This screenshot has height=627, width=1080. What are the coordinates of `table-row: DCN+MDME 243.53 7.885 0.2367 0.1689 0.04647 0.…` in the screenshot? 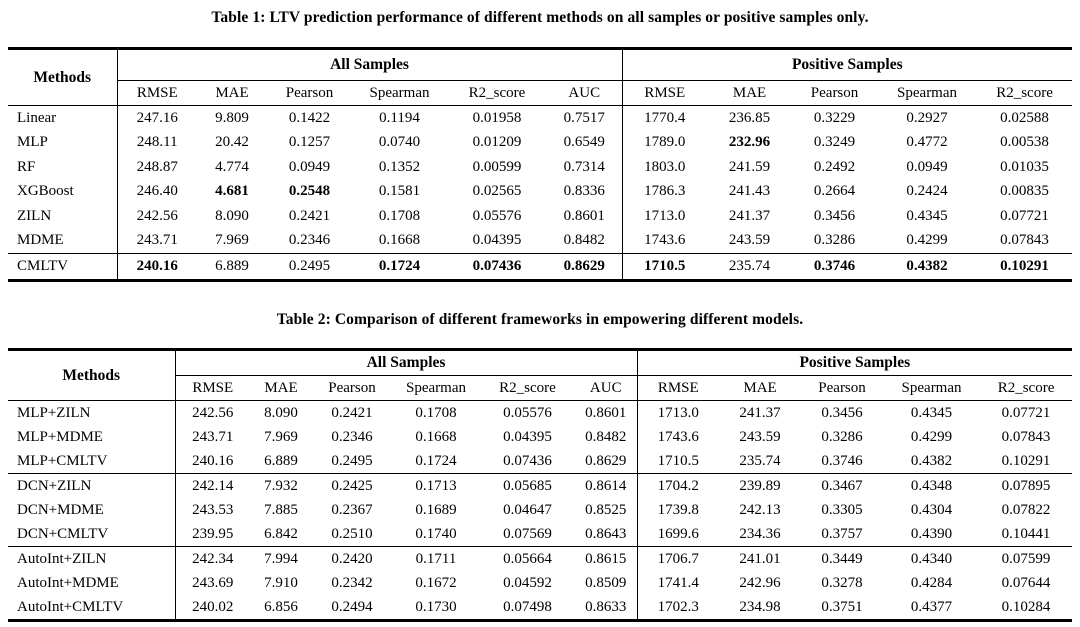 It's located at (540, 510).